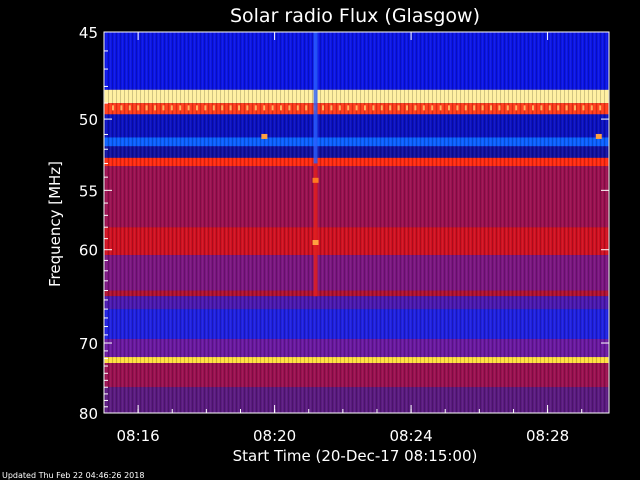 Image resolution: width=640 pixels, height=480 pixels. Describe the element at coordinates (88, 344) in the screenshot. I see `y-tick-label: 70` at that location.